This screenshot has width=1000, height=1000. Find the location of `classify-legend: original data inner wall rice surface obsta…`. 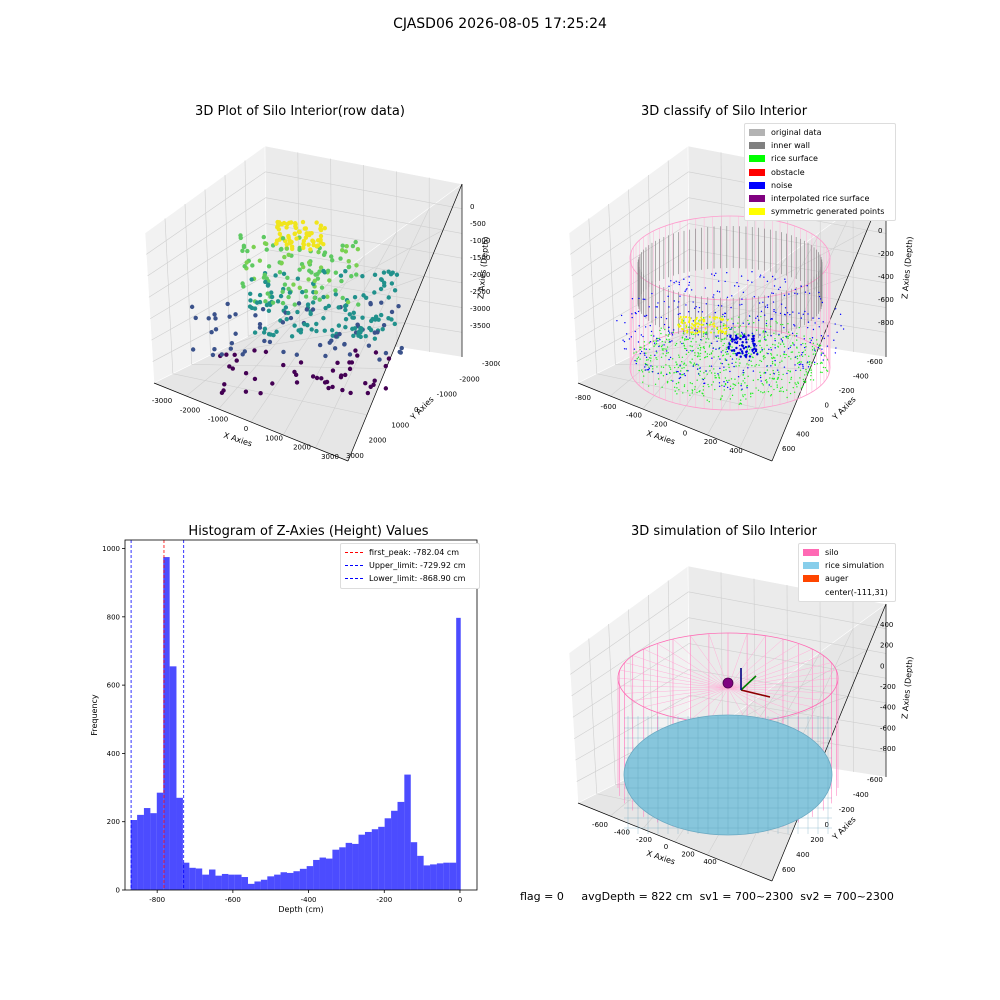

classify-legend: original data inner wall rice surface obsta… is located at coordinates (820, 172).